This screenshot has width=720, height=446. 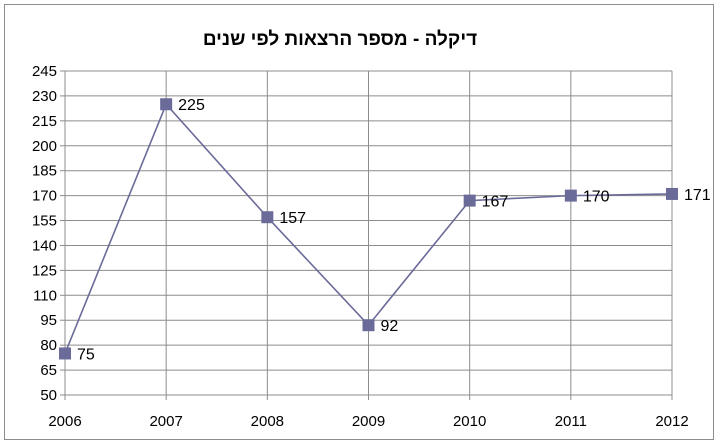 What do you see at coordinates (44, 233) in the screenshot?
I see `y-axis-tick-labels: 50 65 80 95 110 125 140 155 170 185 200 215 230 245` at bounding box center [44, 233].